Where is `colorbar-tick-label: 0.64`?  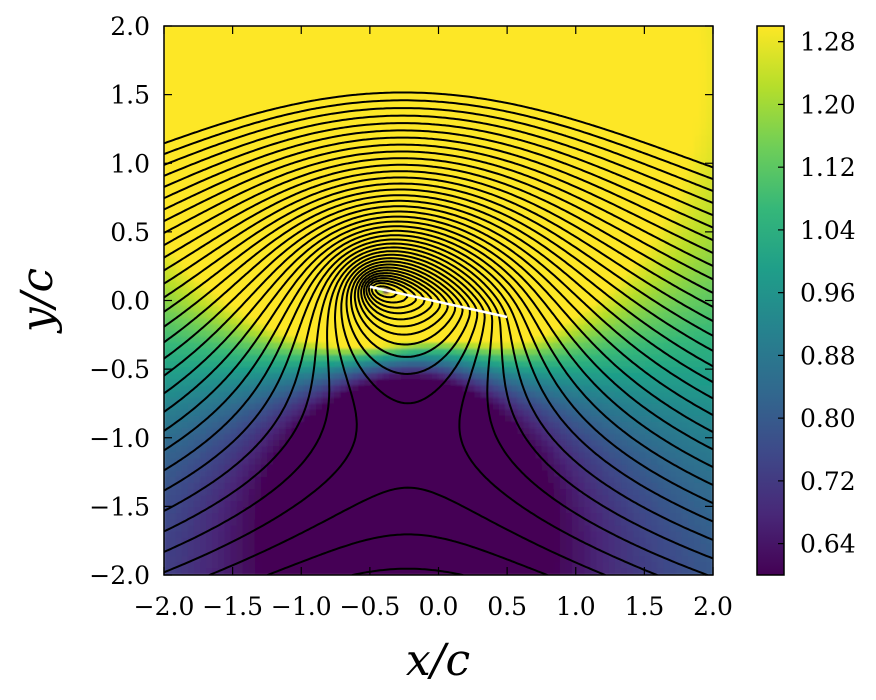 colorbar-tick-label: 0.64 is located at coordinates (828, 544).